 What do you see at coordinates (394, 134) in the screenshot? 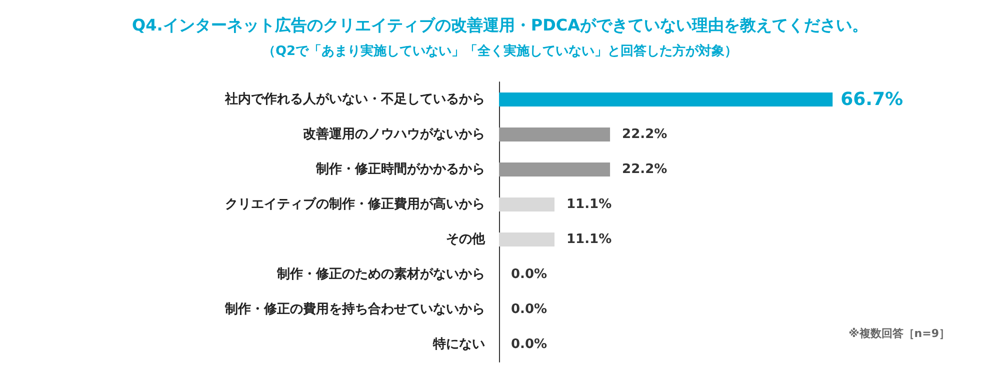
I see `y-tick-label: 改善運用のノウハウがないから` at bounding box center [394, 134].